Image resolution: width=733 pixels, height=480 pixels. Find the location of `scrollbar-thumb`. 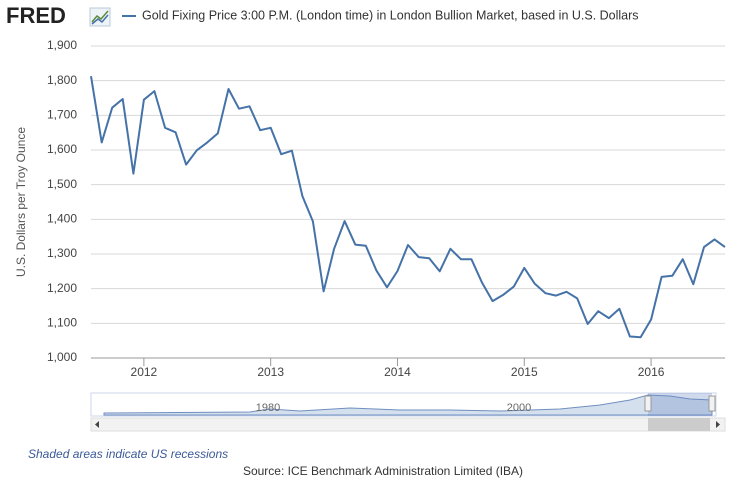

scrollbar-thumb is located at coordinates (679, 424).